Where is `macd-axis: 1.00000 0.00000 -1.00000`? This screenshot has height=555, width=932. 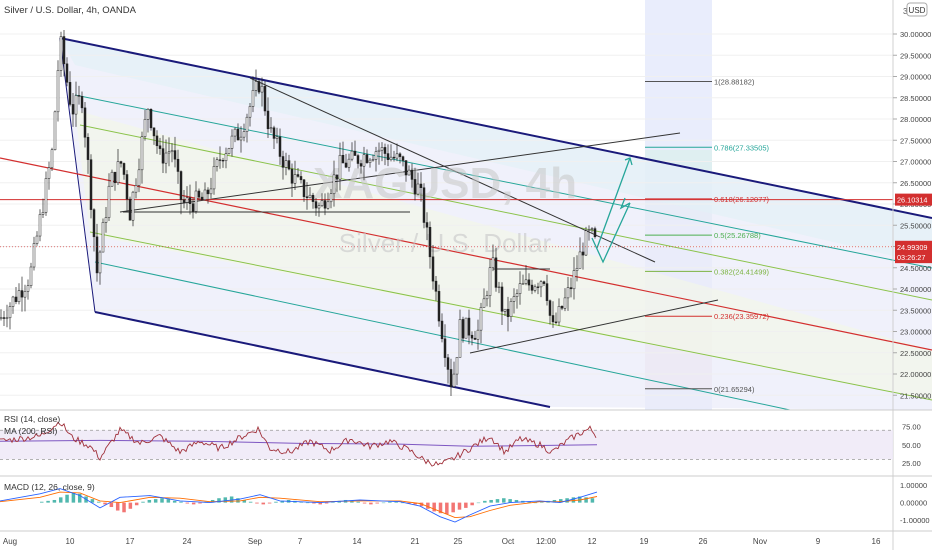
macd-axis: 1.00000 0.00000 -1.00000 is located at coordinates (915, 503).